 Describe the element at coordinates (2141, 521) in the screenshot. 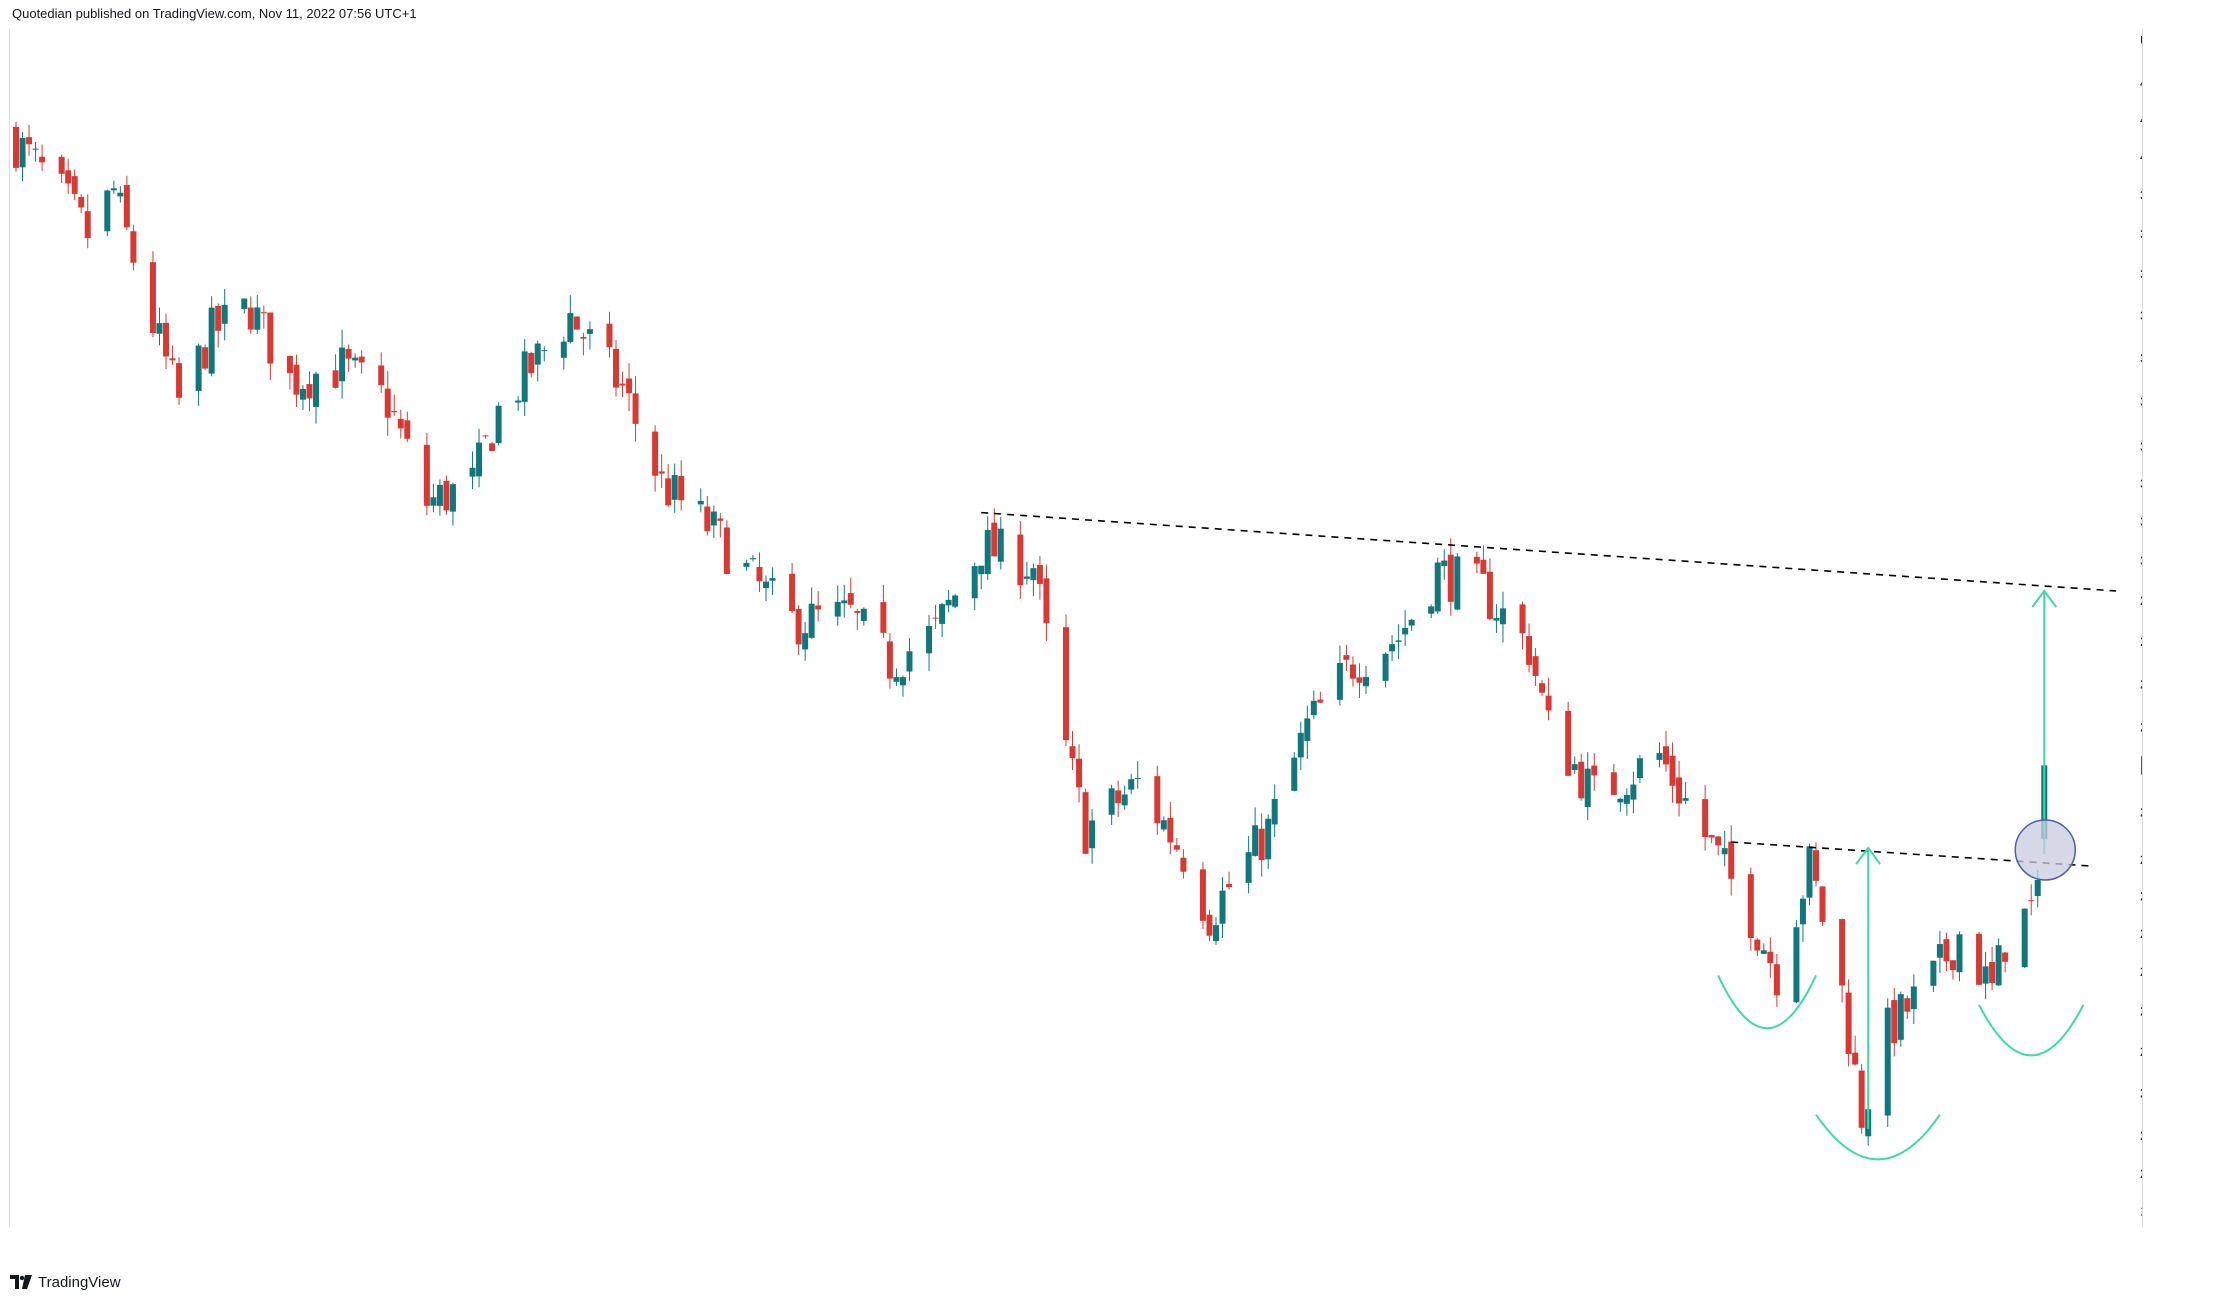

I see `y-tick-label: 3140.00` at that location.